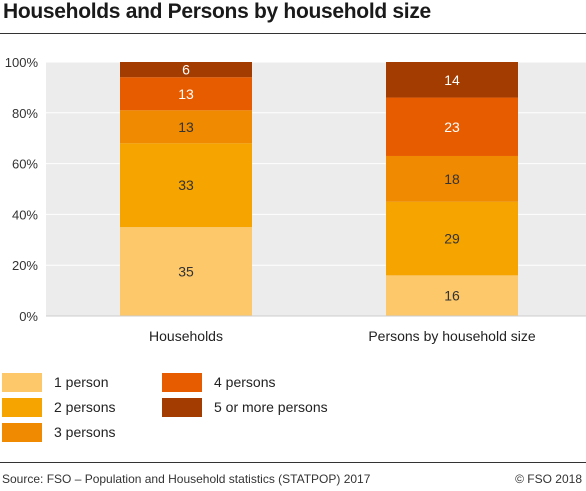  I want to click on legend-swatch-5-or-more-persons, so click(182, 407).